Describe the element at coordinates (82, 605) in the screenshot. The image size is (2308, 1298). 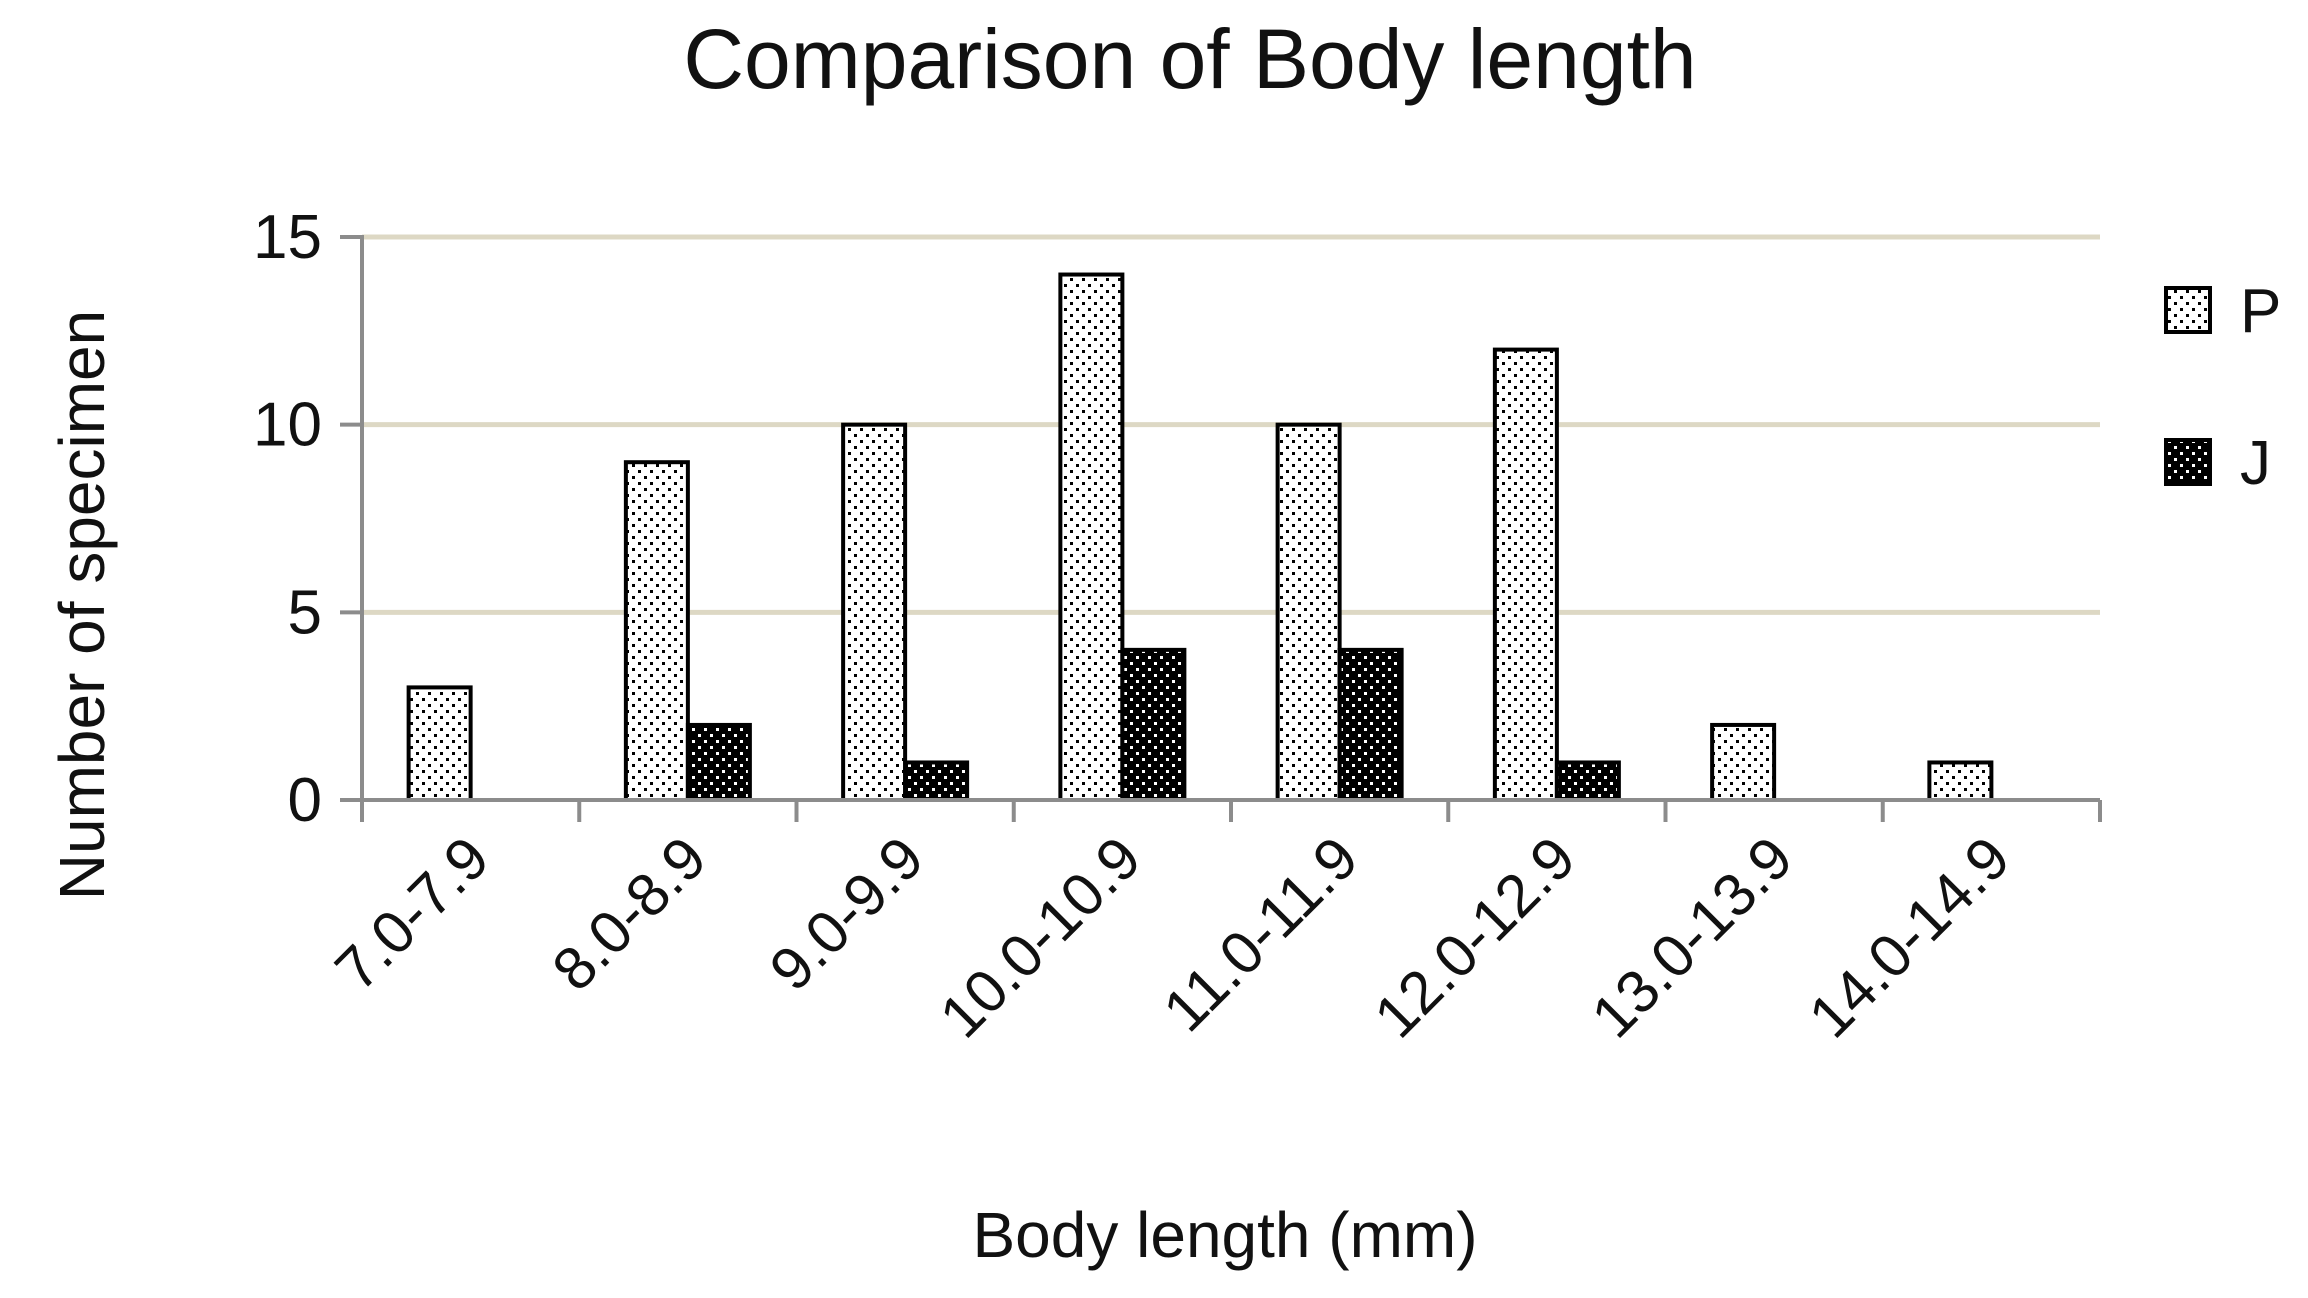
I see `y-axis-label: Number of specimen` at that location.